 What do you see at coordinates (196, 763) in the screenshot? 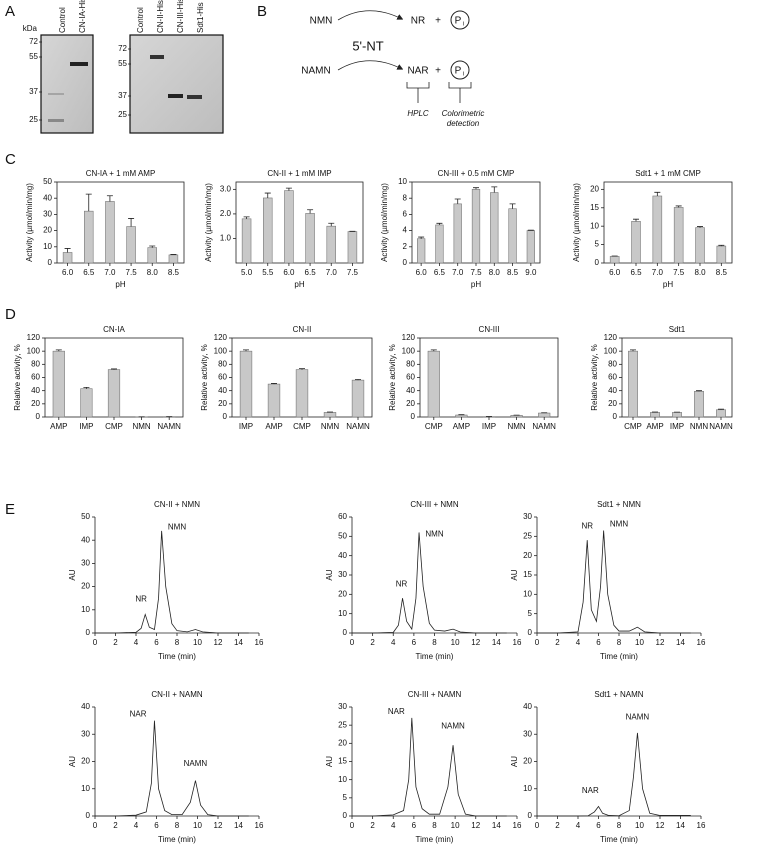
I see `peak-label: NAMN` at bounding box center [196, 763].